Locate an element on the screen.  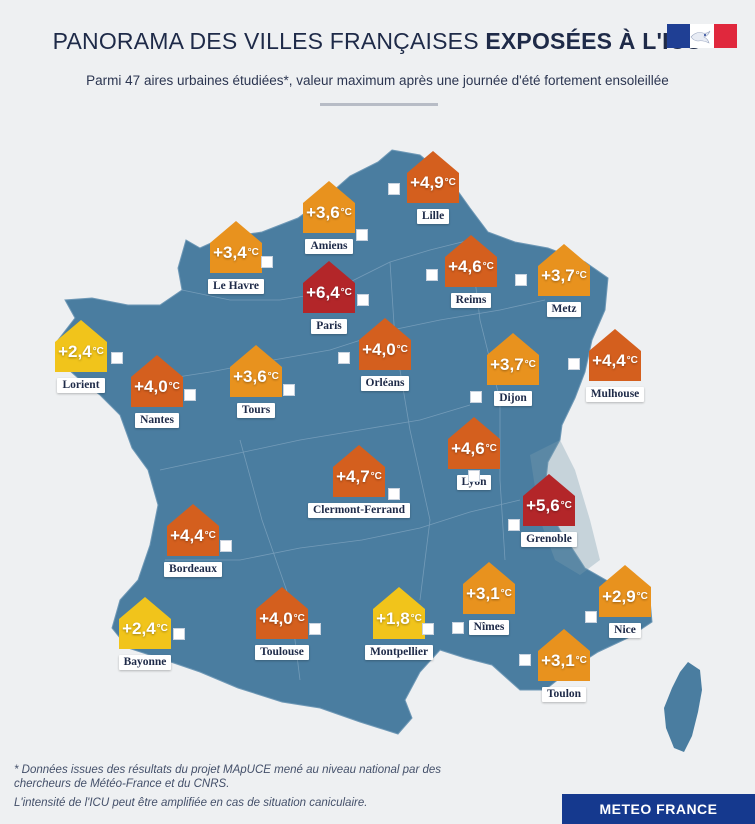
corsica-shape is located at coordinates (683, 707).